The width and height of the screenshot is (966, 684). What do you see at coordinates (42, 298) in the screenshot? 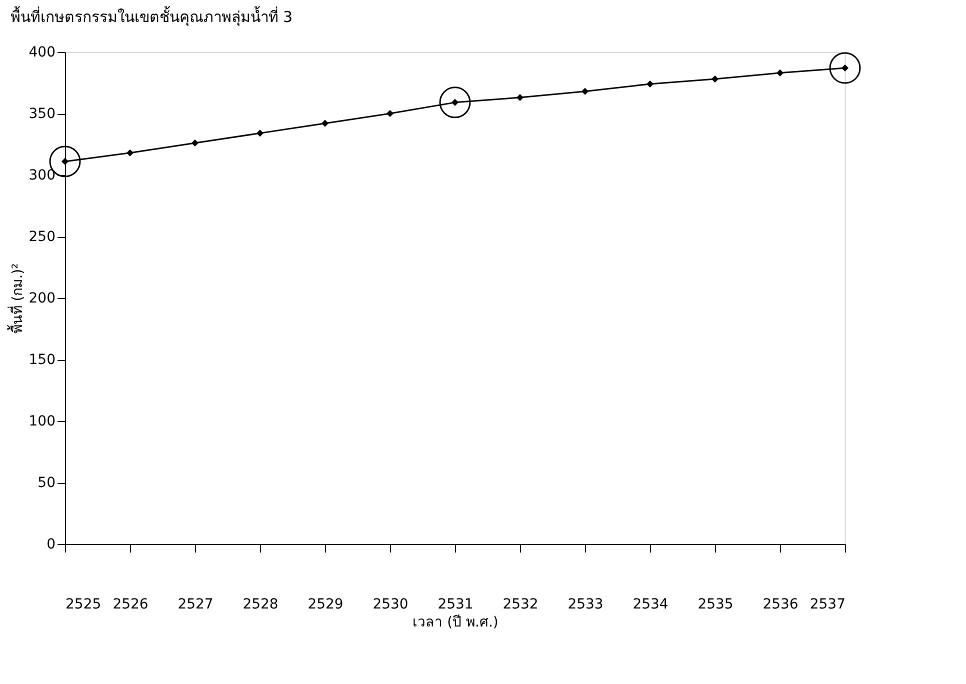
I see `y-tick-label: 200` at bounding box center [42, 298].